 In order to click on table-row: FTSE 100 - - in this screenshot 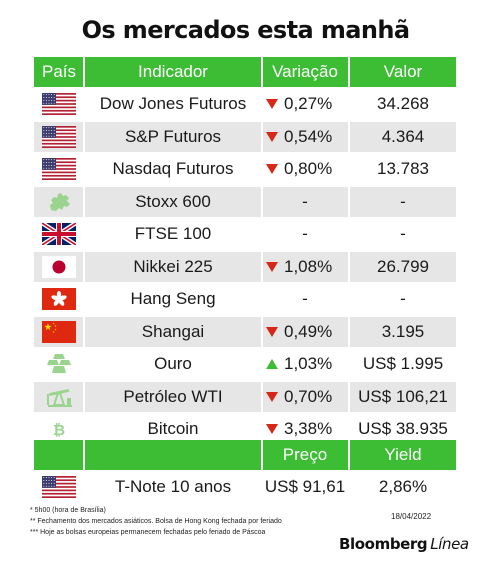, I will do `click(245, 234)`.